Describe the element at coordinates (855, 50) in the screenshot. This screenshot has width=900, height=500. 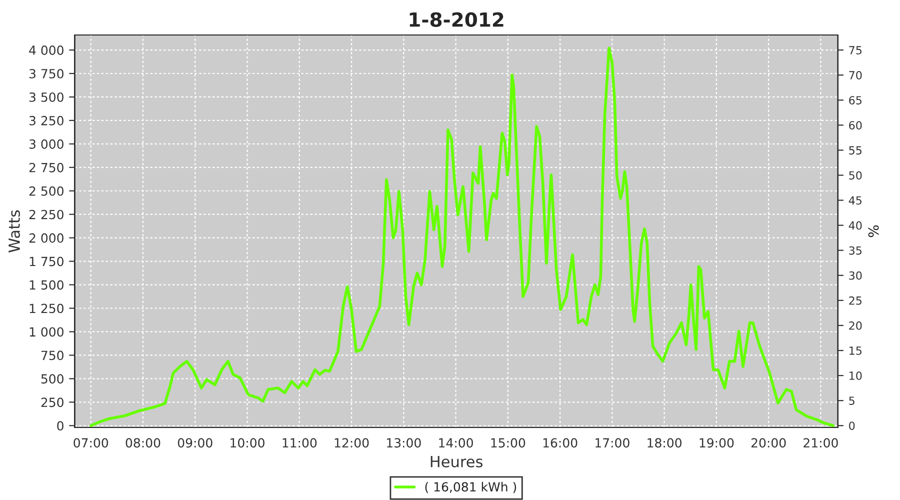
I see `y2-tick-label: 75` at that location.